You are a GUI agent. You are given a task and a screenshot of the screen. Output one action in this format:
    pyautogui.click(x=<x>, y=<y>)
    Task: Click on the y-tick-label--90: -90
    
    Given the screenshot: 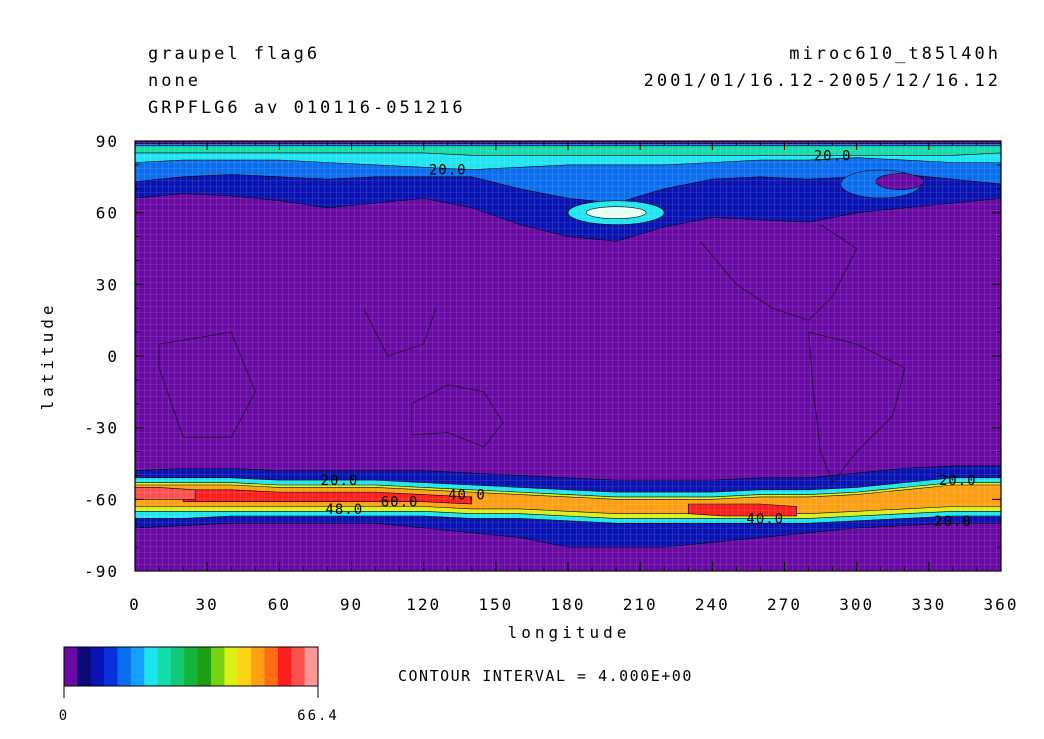 What is the action you would take?
    pyautogui.click(x=101, y=571)
    